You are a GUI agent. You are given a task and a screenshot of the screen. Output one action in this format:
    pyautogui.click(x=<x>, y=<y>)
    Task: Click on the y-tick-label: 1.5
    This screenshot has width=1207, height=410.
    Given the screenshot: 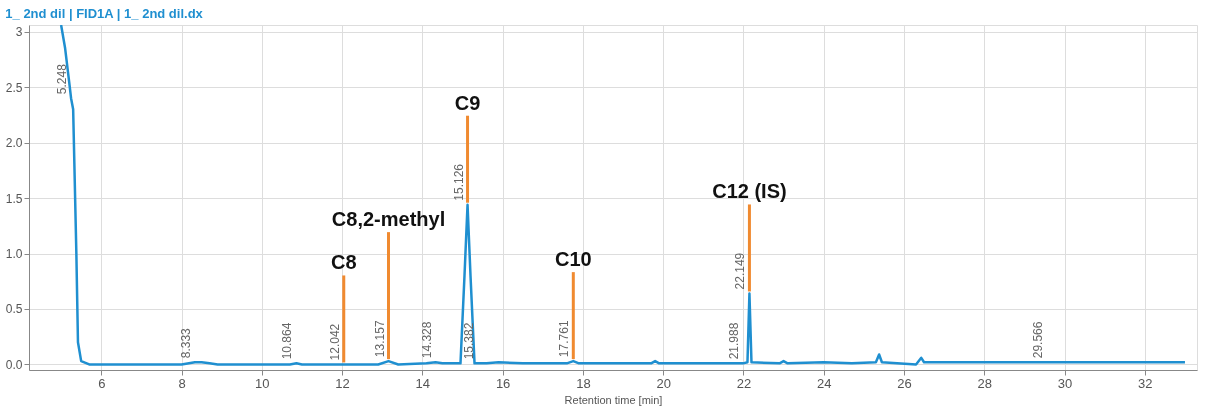 What is the action you would take?
    pyautogui.click(x=14, y=198)
    